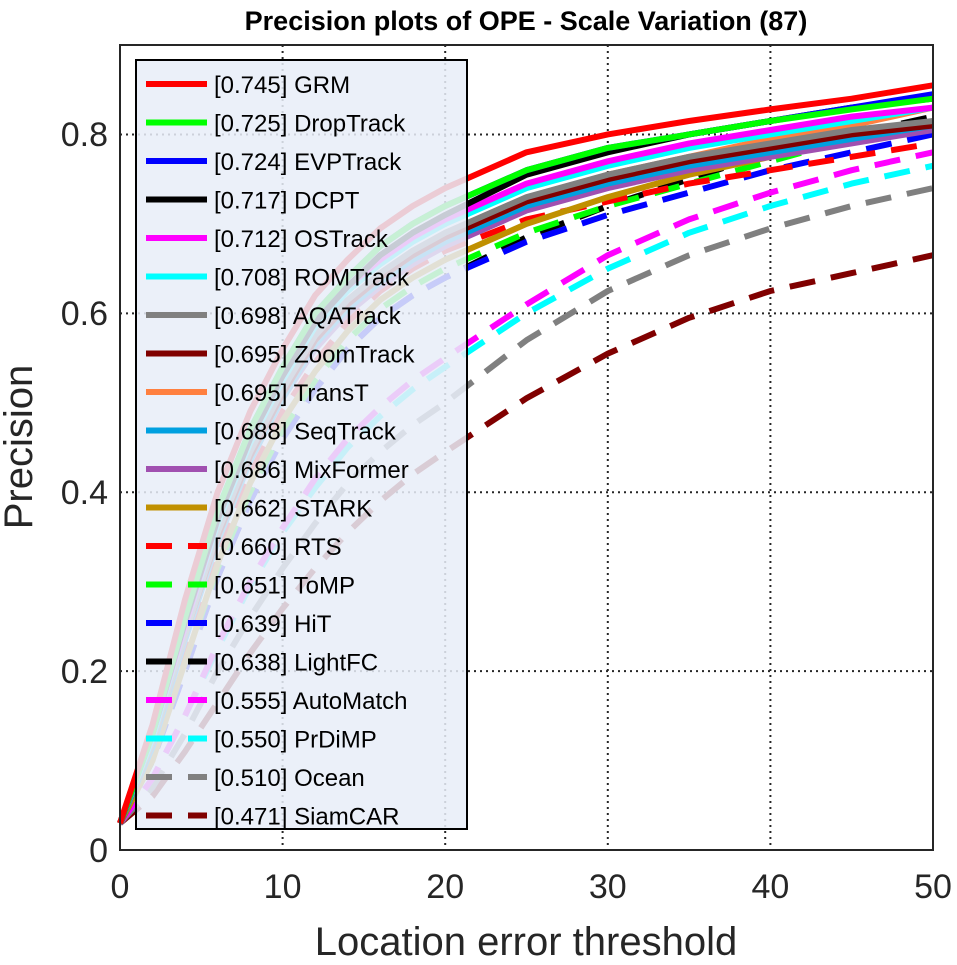 This screenshot has width=957, height=965. I want to click on x-tick-label: 30, so click(608, 887).